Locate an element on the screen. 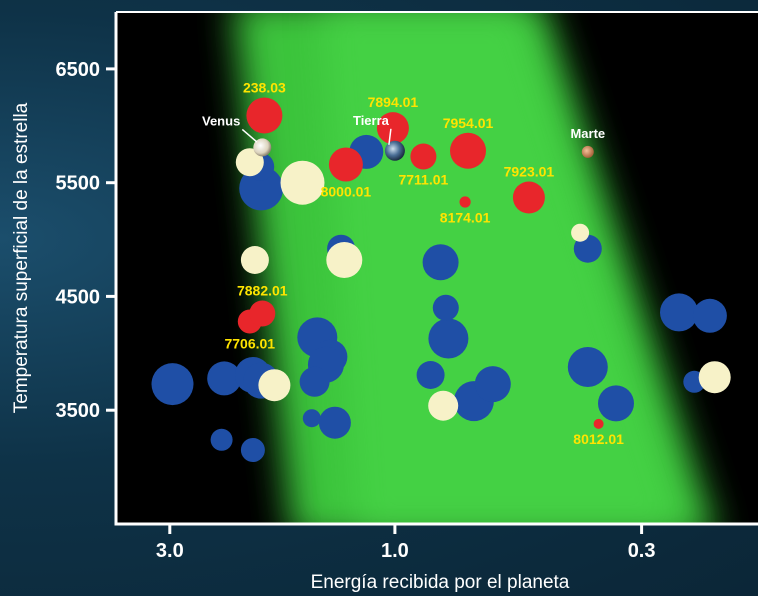 Image resolution: width=758 pixels, height=596 pixels. planet-marte is located at coordinates (587, 151).